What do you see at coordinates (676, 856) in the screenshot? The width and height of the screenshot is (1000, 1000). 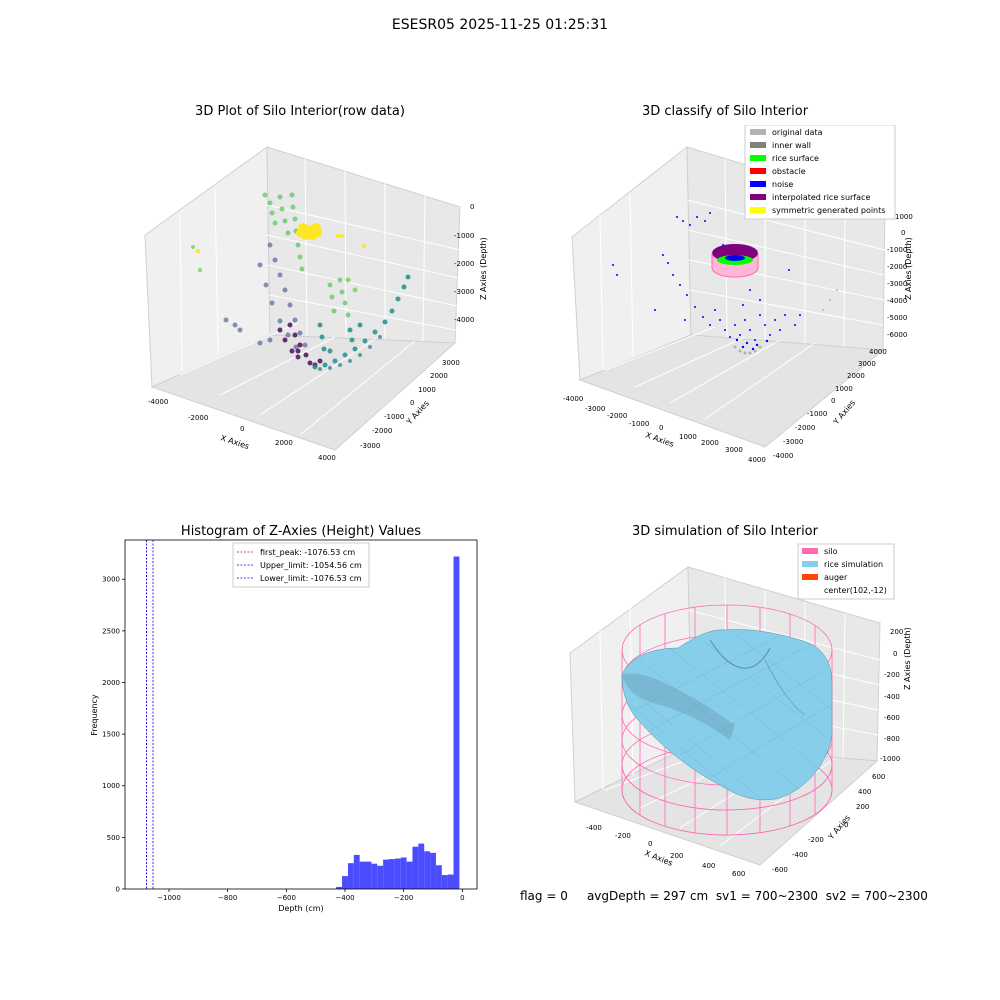 I see `sim-xtick: 200` at bounding box center [676, 856].